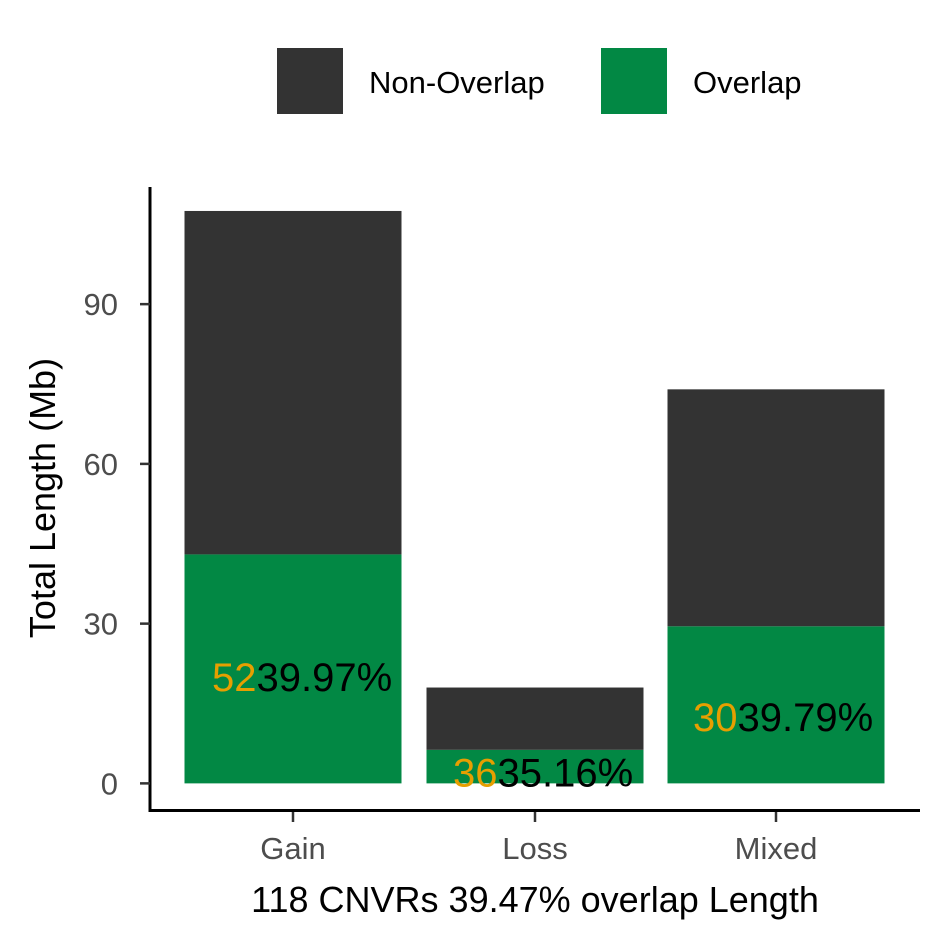 The width and height of the screenshot is (944, 944). I want to click on bar-label-gain: 5239.97%, so click(302, 678).